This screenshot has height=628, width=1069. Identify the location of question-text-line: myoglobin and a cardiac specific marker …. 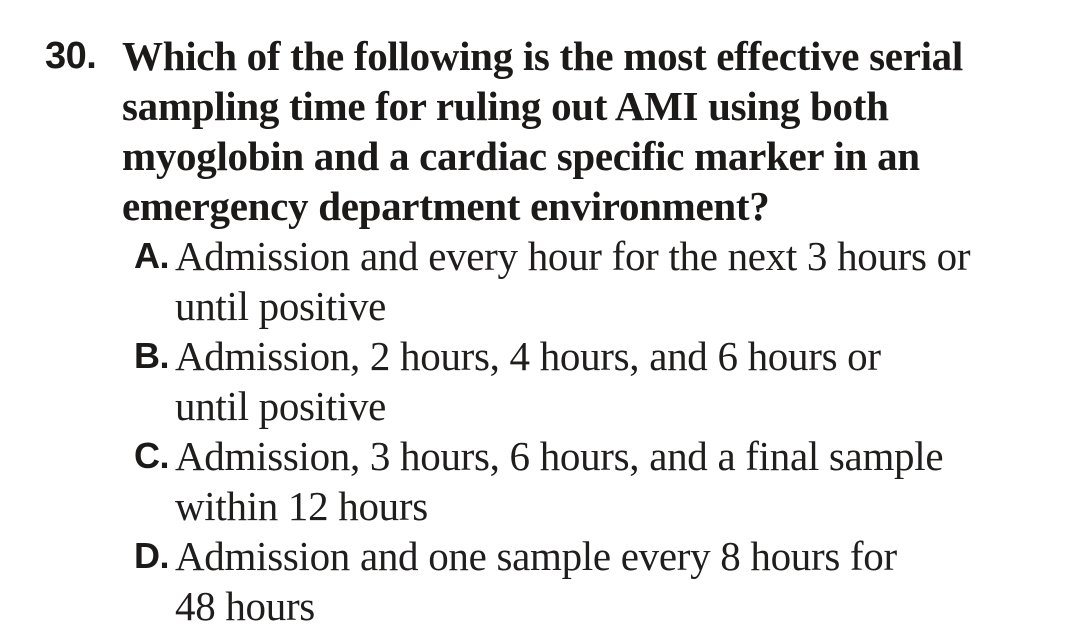
(521, 156).